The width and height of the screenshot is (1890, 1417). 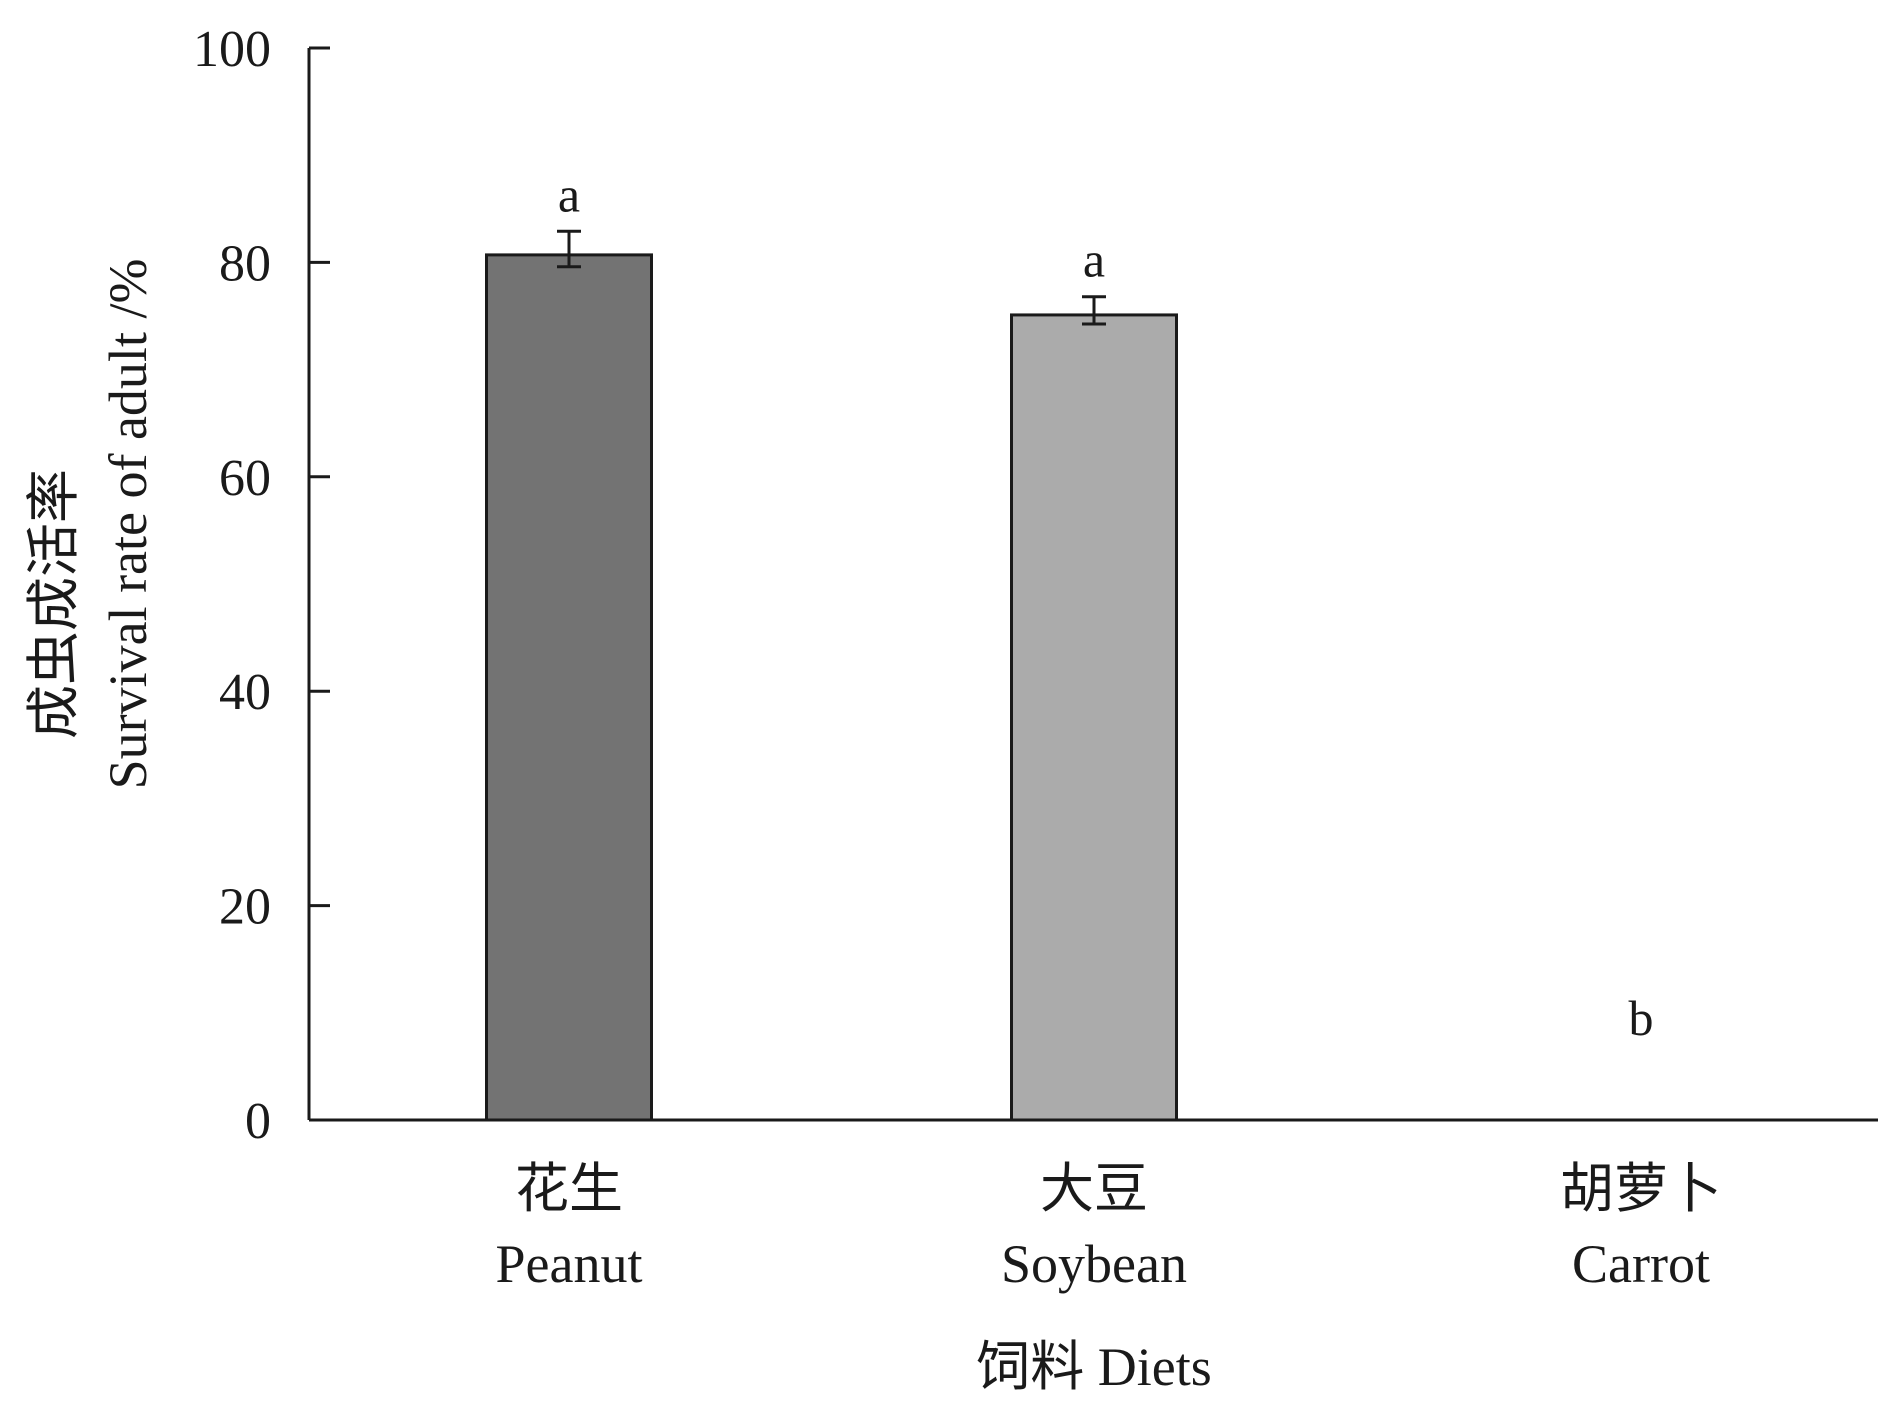 I want to click on y-tick-label: 20, so click(x=245, y=907).